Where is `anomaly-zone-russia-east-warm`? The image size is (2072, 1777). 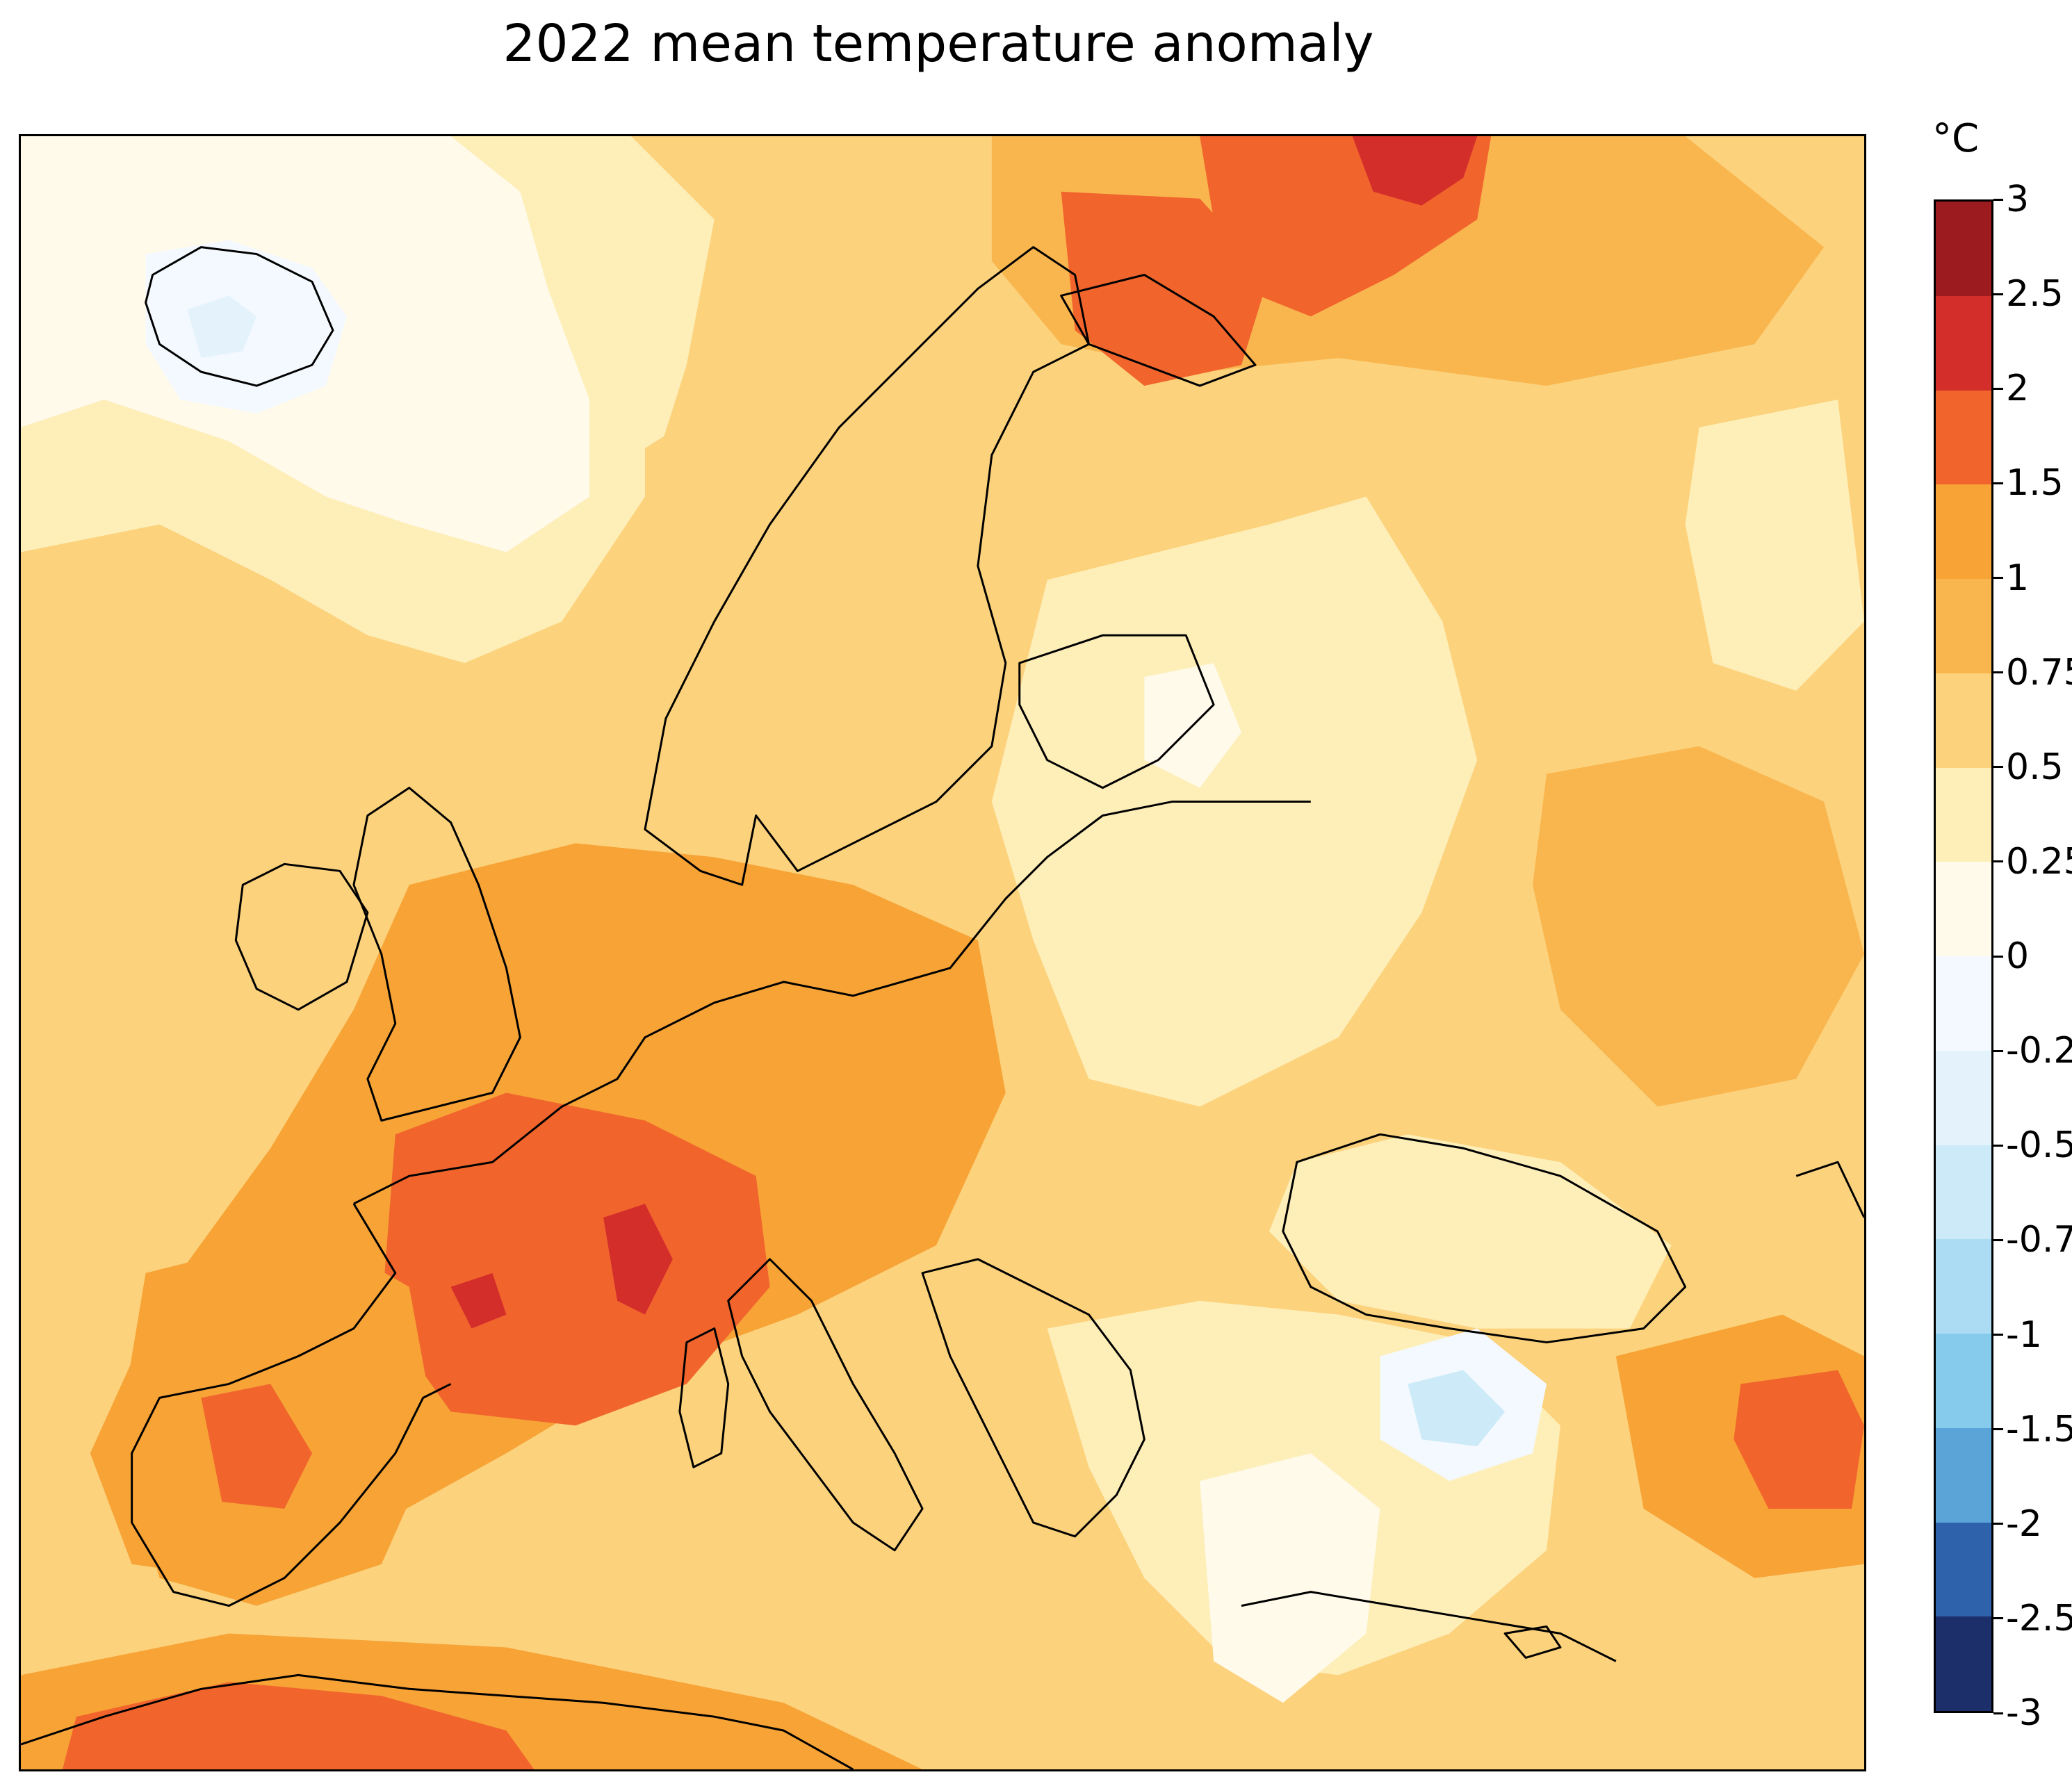 anomaly-zone-russia-east-warm is located at coordinates (1698, 926).